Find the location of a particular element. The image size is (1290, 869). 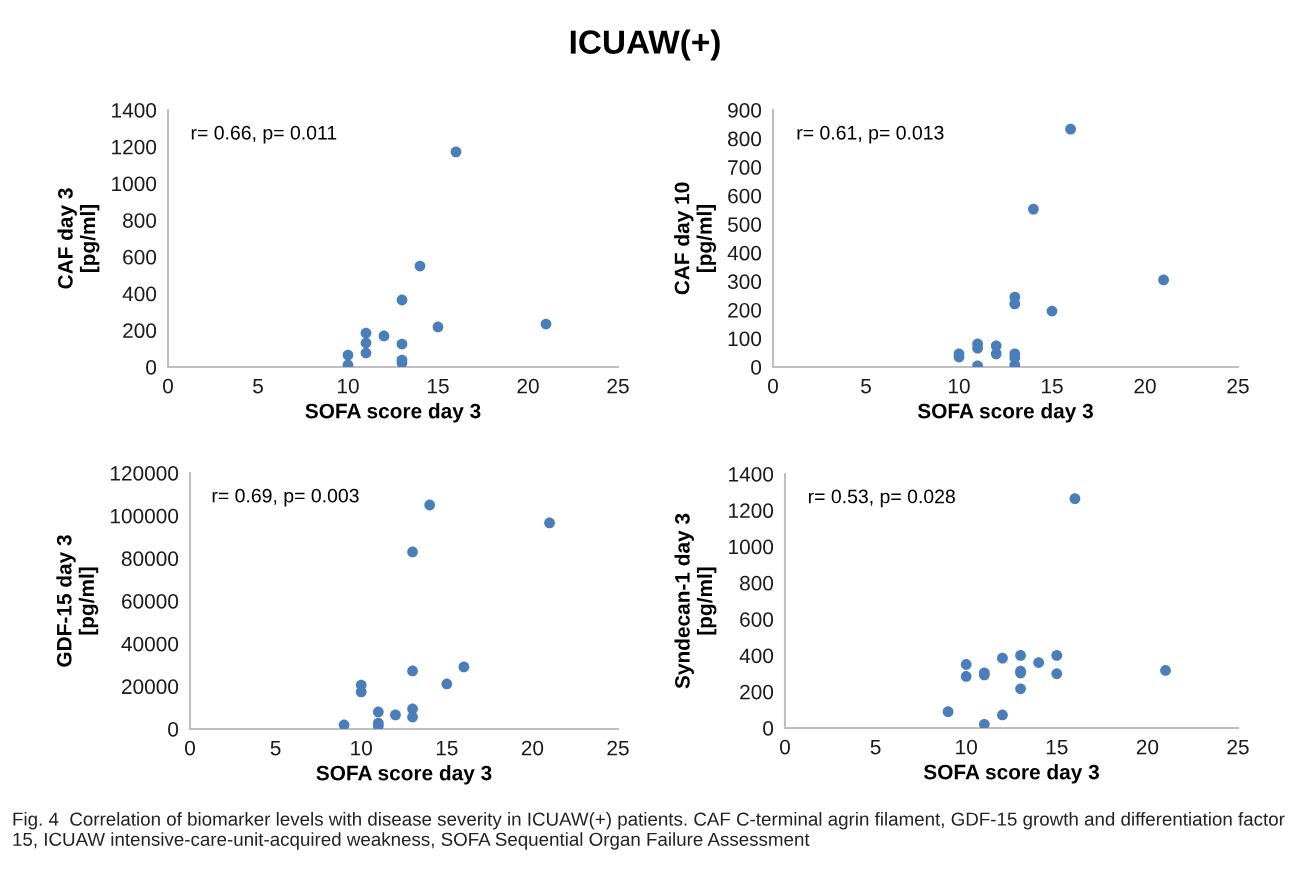

y-tick-label: 100 is located at coordinates (745, 339).